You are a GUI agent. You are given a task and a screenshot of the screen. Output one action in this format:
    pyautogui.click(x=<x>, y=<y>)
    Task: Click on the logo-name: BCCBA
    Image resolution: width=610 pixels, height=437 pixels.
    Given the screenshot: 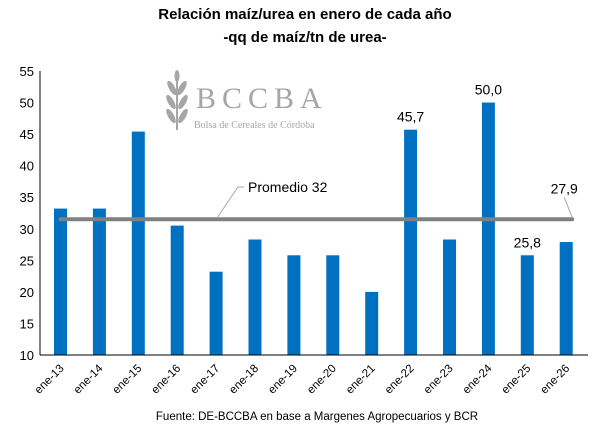 What is the action you would take?
    pyautogui.click(x=262, y=98)
    